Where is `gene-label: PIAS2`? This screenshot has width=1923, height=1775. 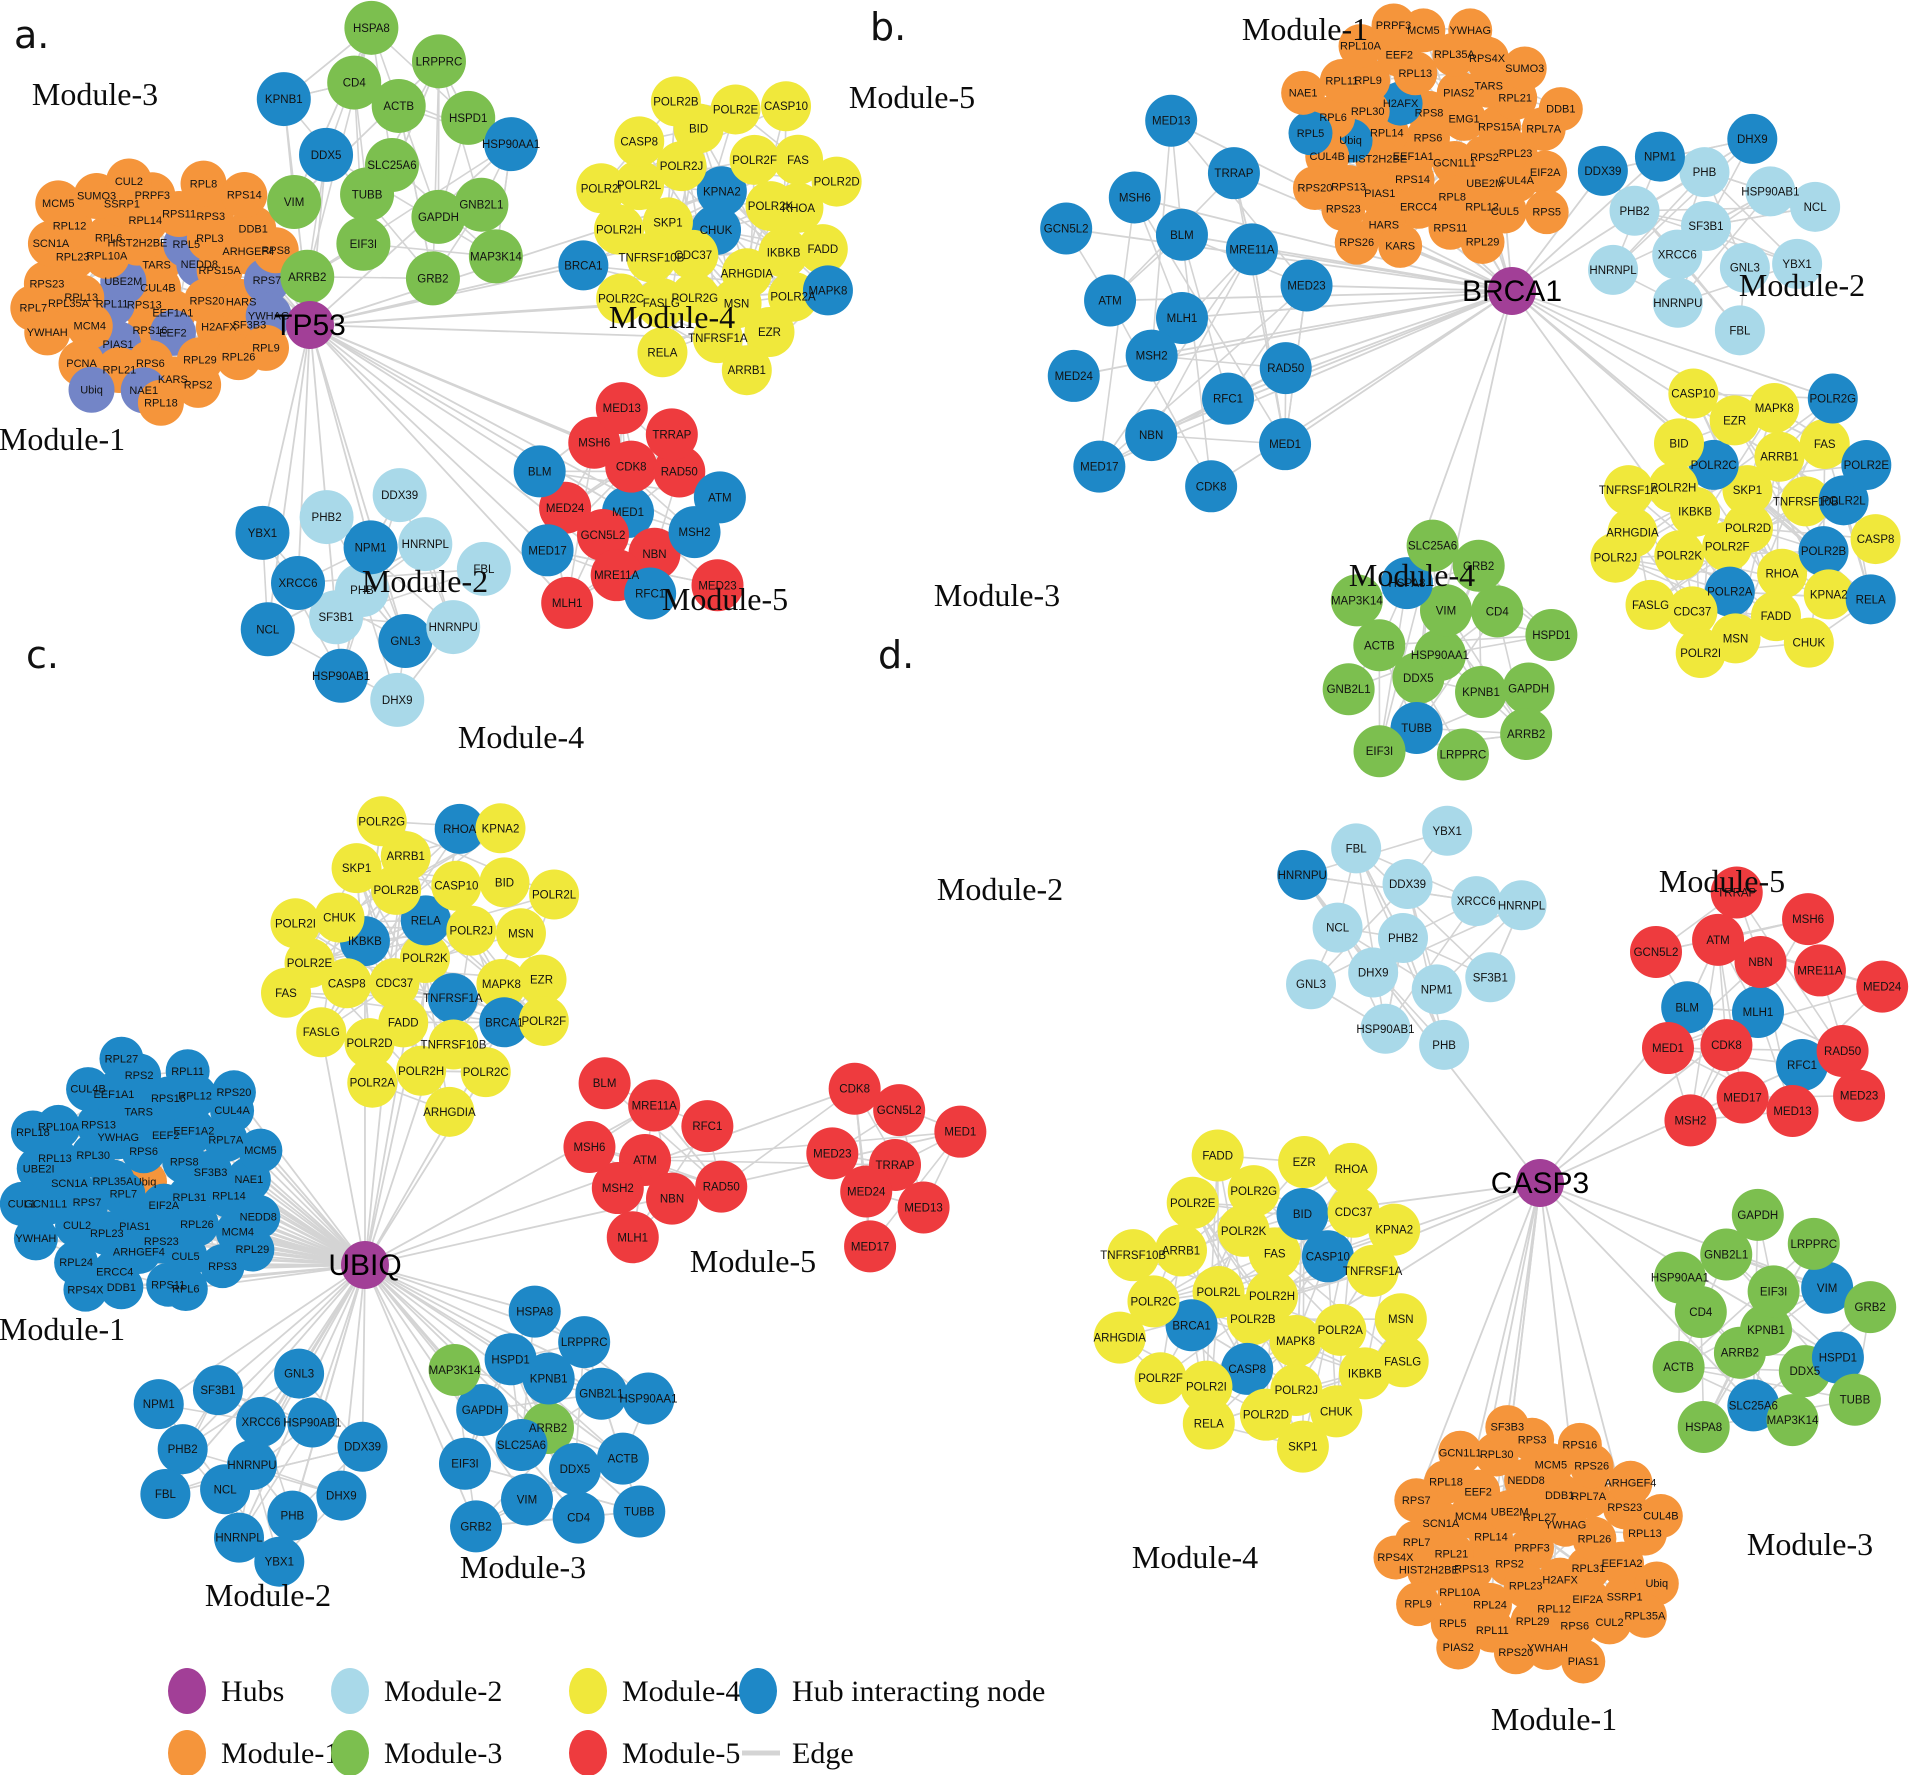
gene-label: PIAS2 is located at coordinates (1458, 1648).